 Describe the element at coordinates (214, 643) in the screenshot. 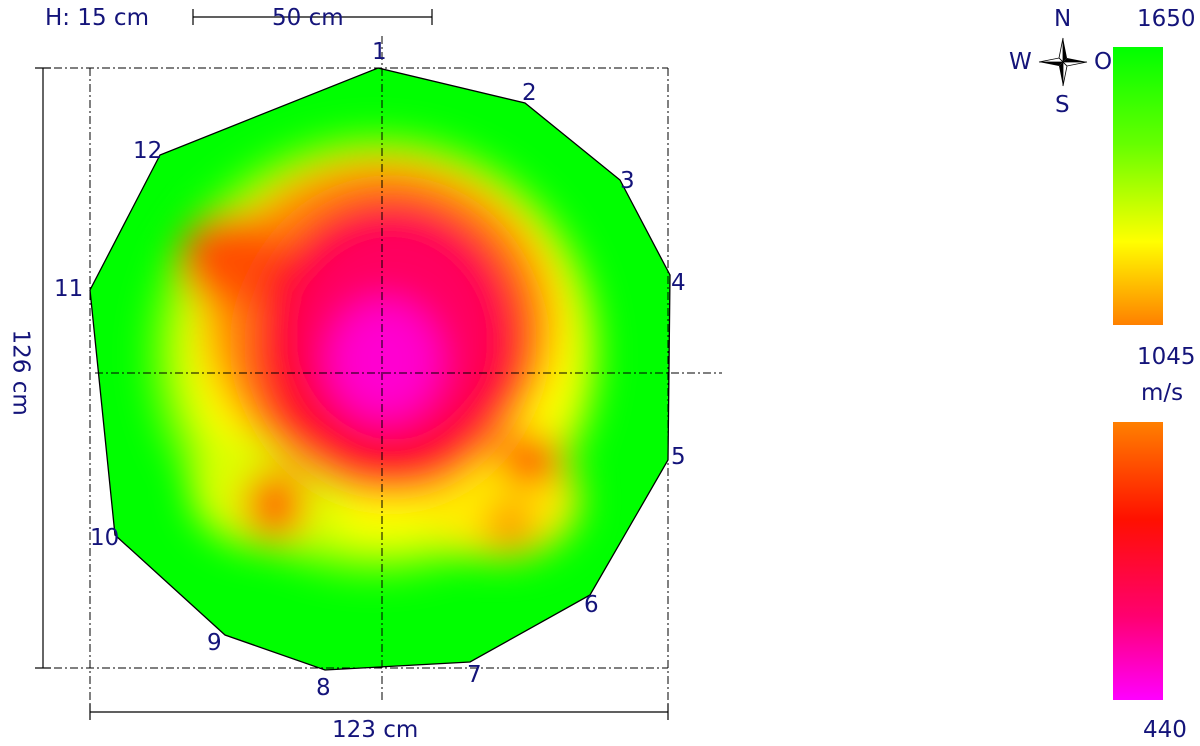

I see `sensor-label-9: 9` at that location.